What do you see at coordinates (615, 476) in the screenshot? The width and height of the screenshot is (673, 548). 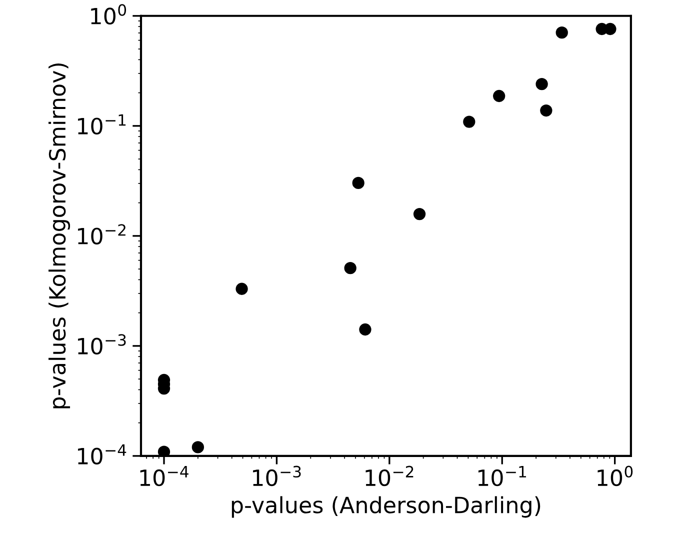 I see `x-tick-label: 10$^{0}$` at bounding box center [615, 476].